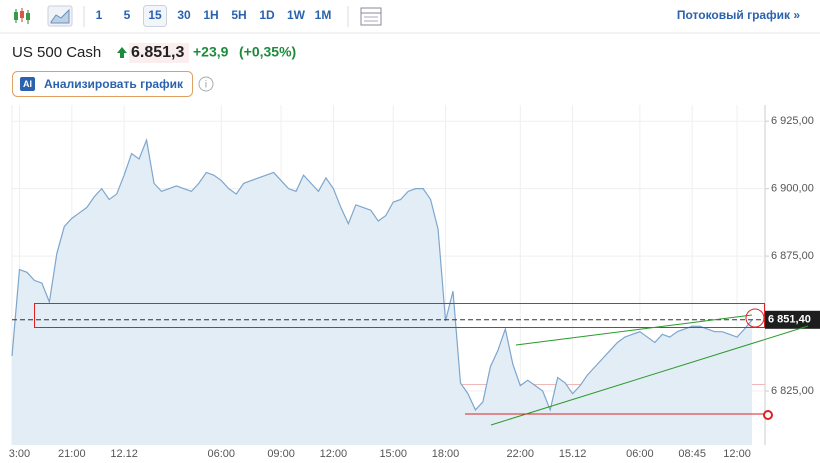 This screenshot has width=820, height=463. Describe the element at coordinates (22, 16) in the screenshot. I see `candle-icon` at that location.